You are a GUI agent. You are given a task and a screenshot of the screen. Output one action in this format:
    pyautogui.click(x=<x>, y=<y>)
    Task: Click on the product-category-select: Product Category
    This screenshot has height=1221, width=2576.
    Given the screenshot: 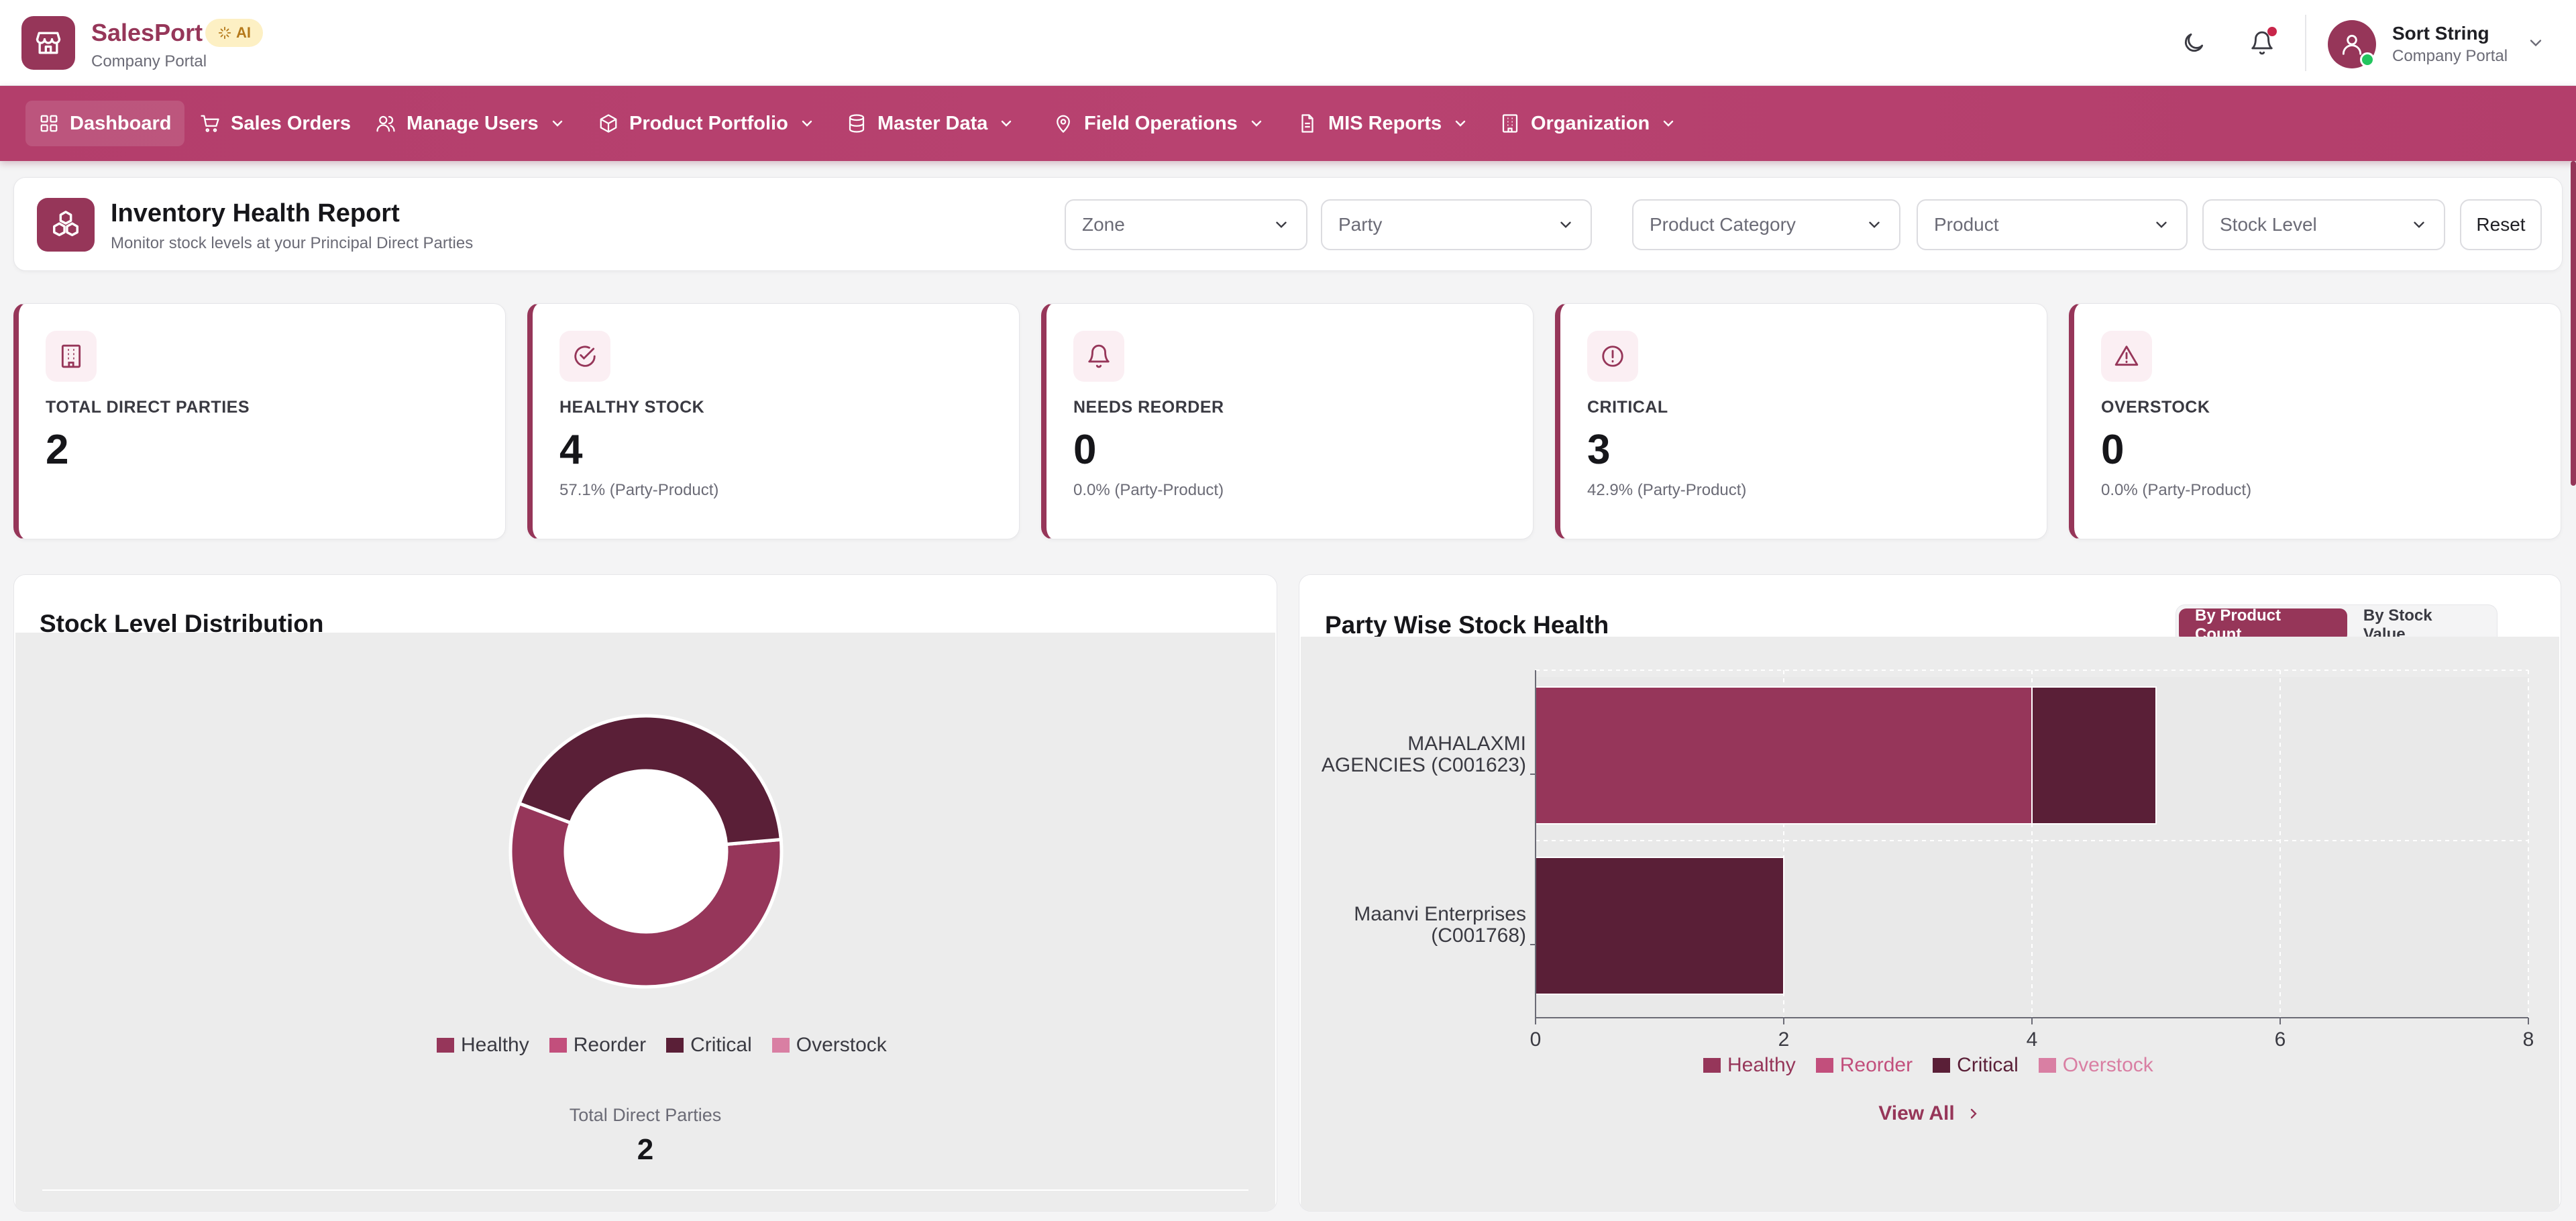 What is the action you would take?
    pyautogui.click(x=1766, y=224)
    